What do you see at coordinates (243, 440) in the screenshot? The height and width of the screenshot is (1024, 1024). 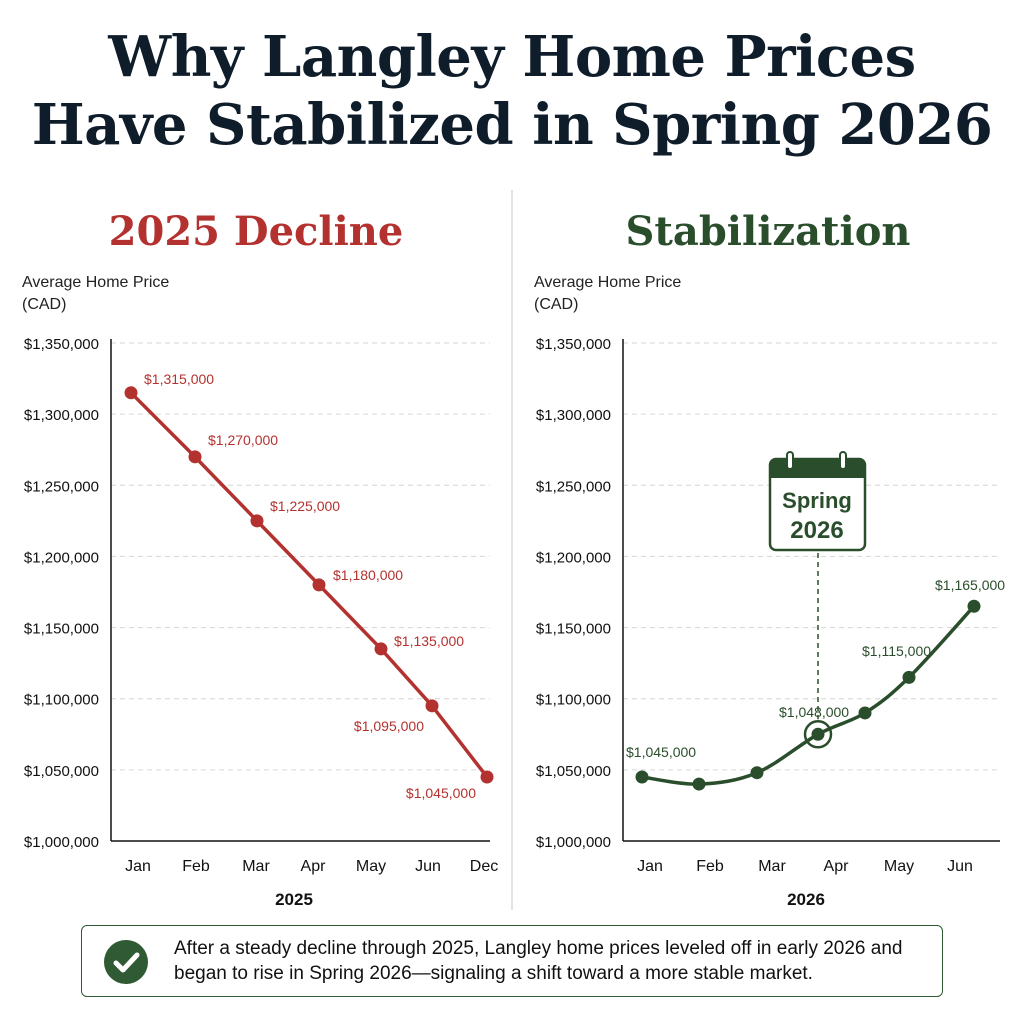 I see `left-data-label: $1,270,000` at bounding box center [243, 440].